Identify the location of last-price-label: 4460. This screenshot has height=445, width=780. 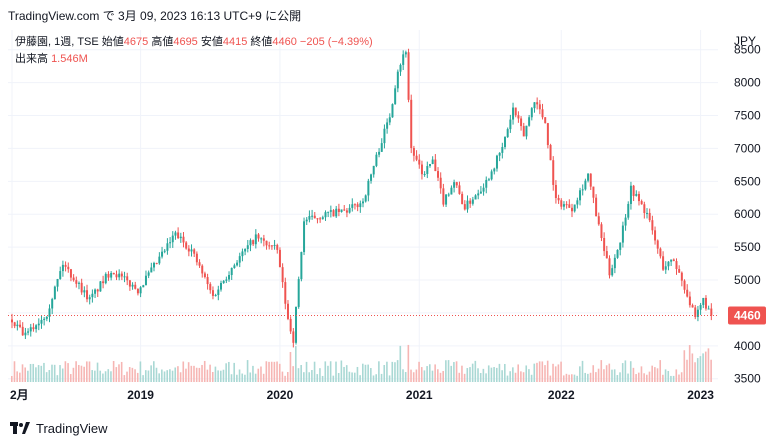
(747, 316).